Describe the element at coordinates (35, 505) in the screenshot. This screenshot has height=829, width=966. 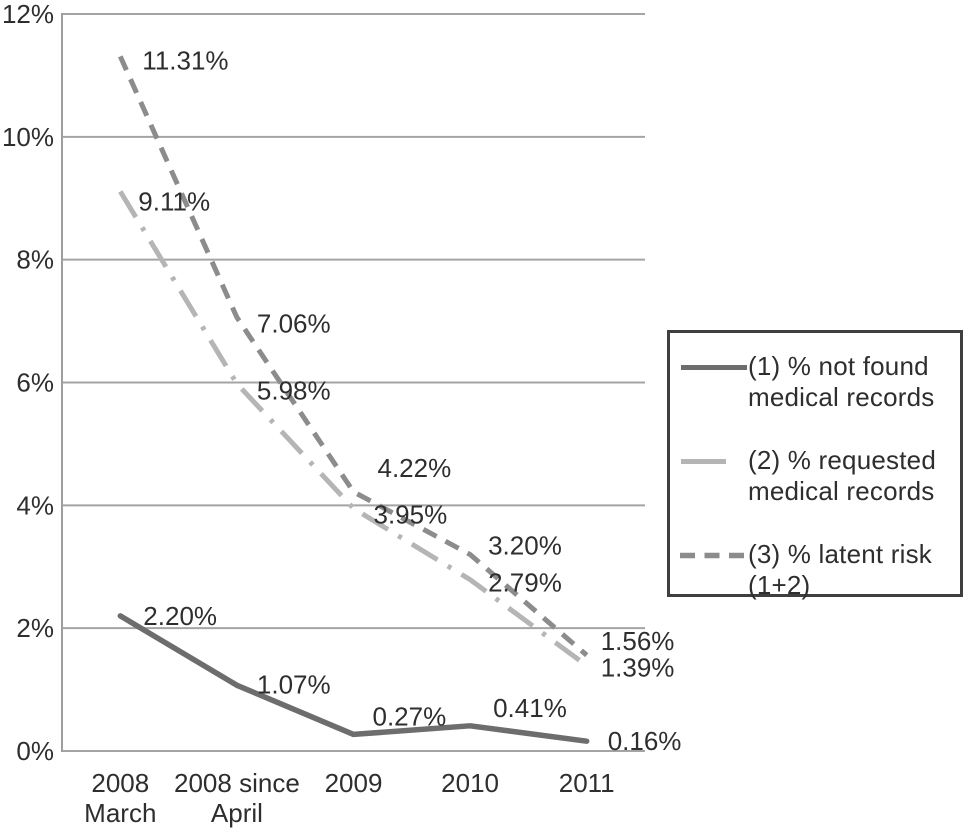
I see `y-axis-tick-label: 4%` at that location.